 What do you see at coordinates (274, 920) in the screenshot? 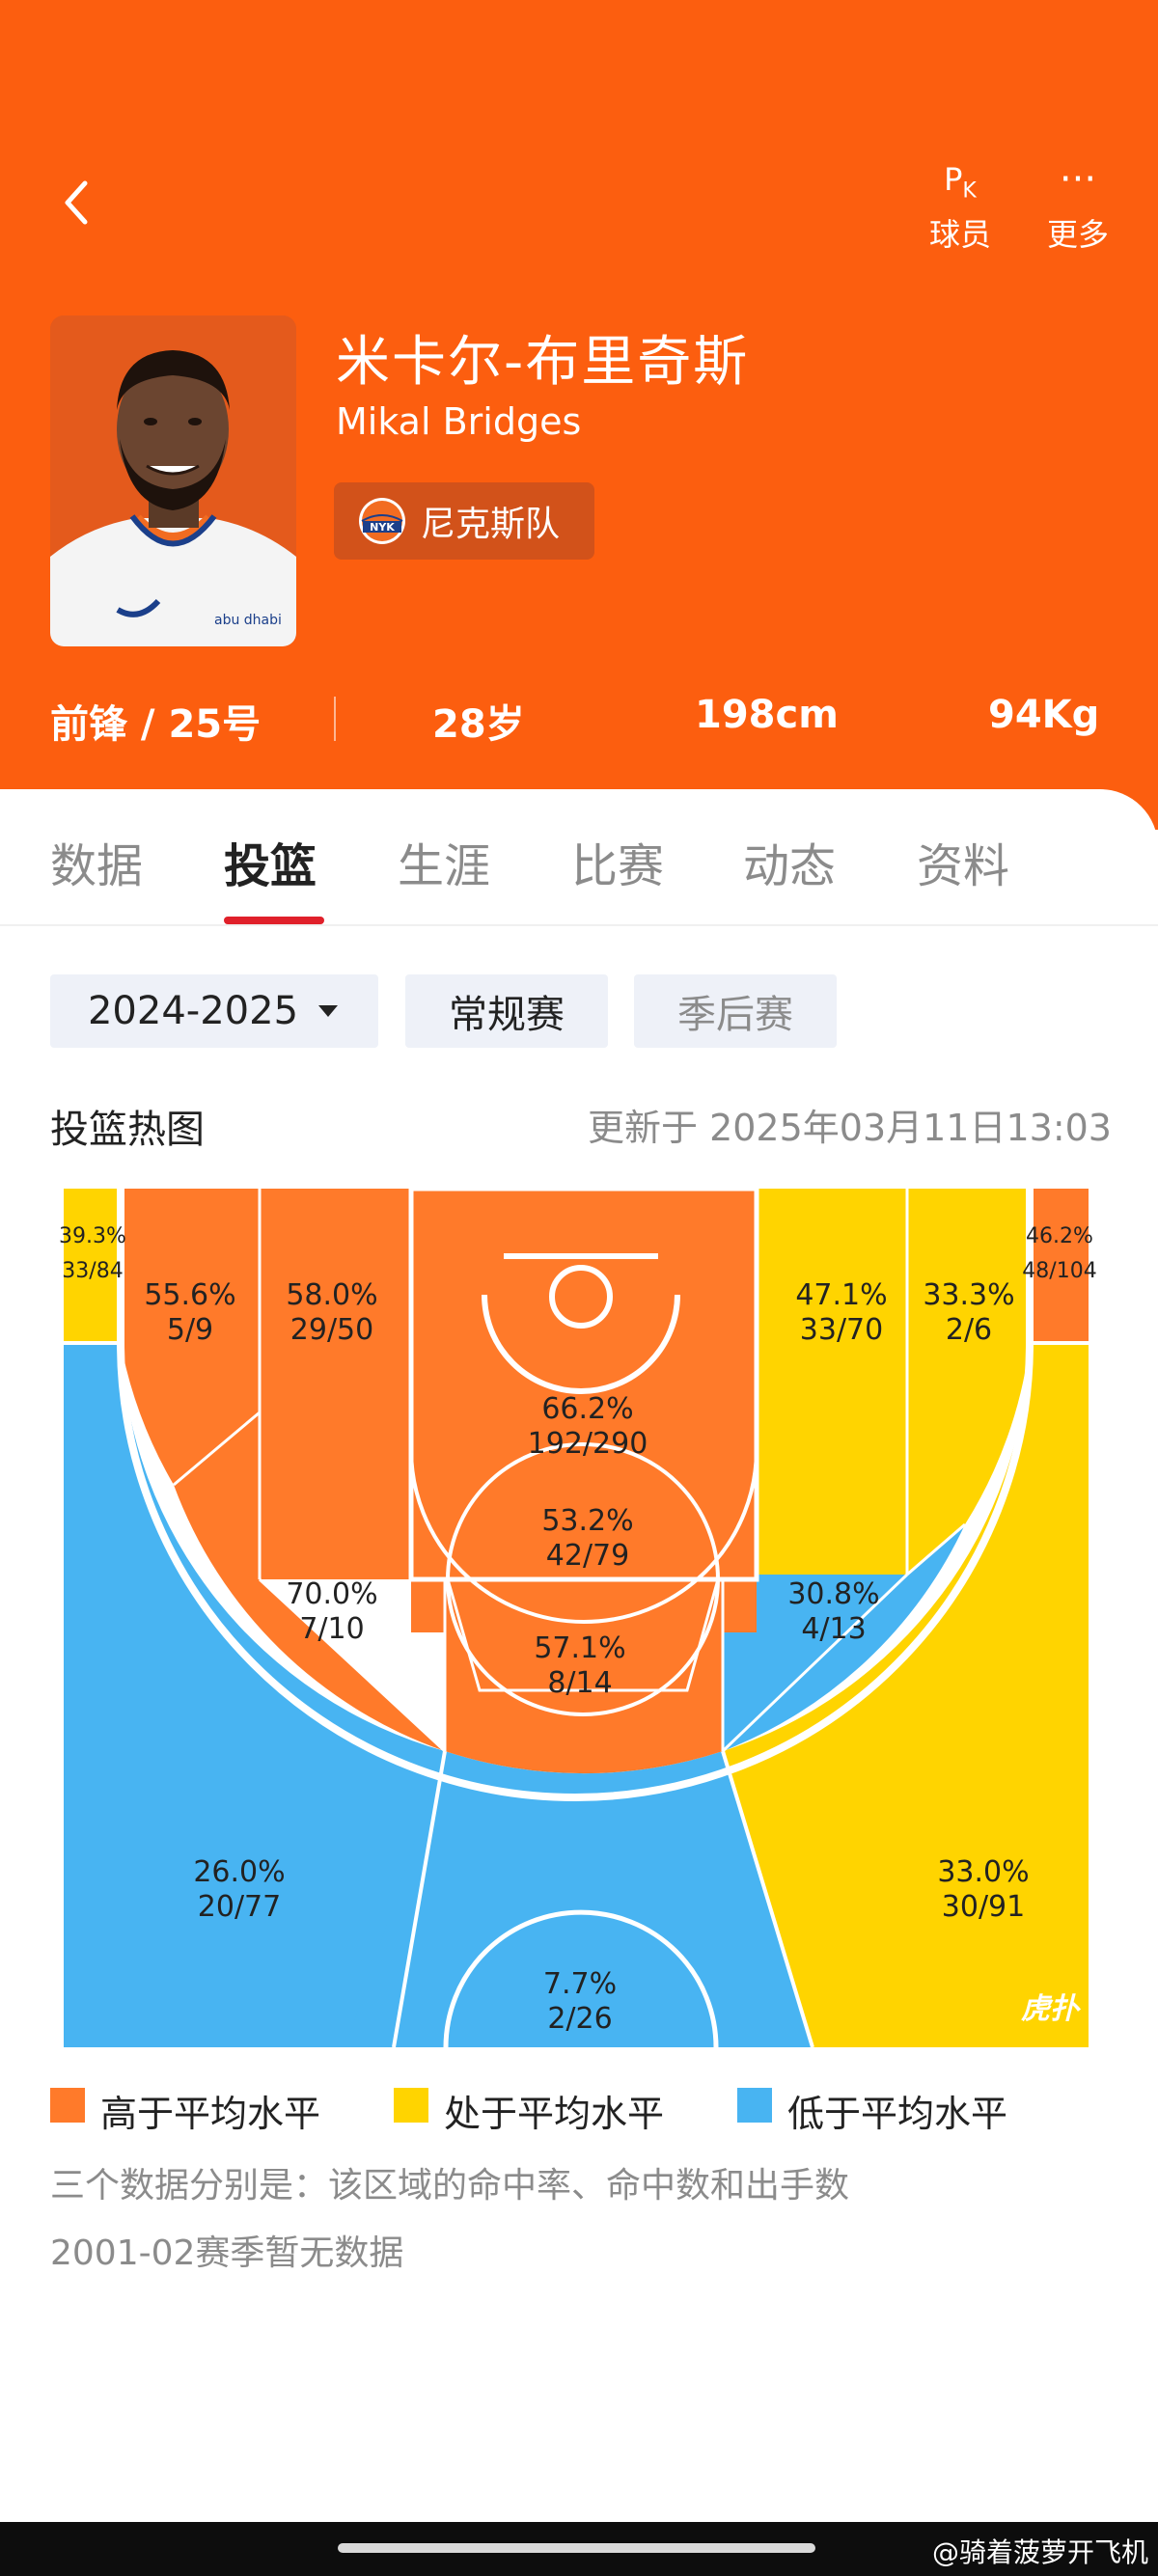
I see `active-tab-indicator` at bounding box center [274, 920].